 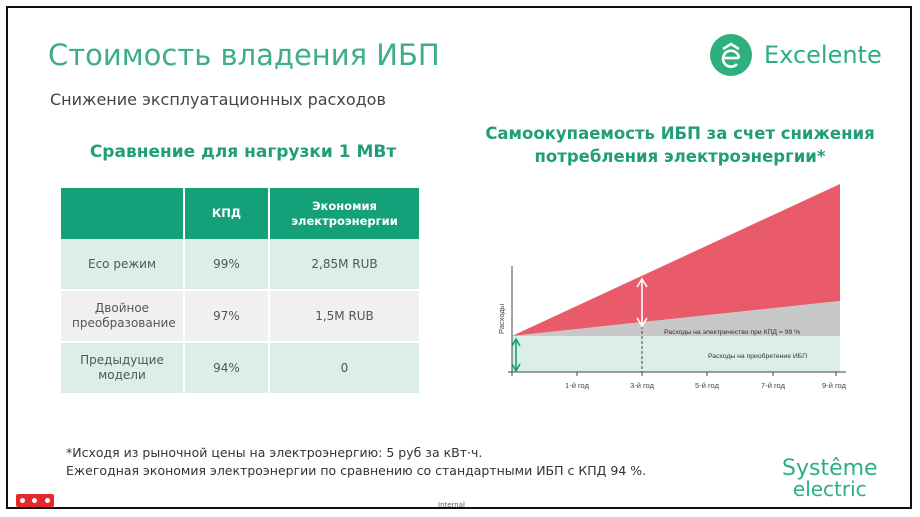 I want to click on systeme-electric-logo: Systême electric, so click(x=830, y=478).